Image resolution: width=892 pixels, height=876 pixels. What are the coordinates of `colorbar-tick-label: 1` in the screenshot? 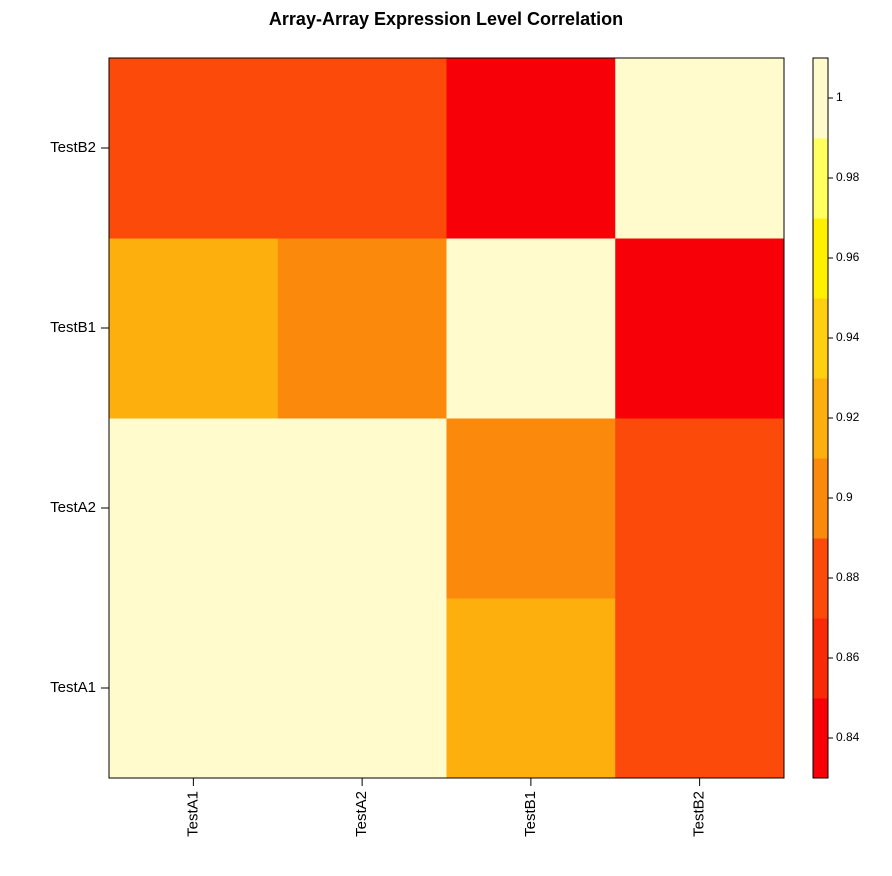 It's located at (839, 97).